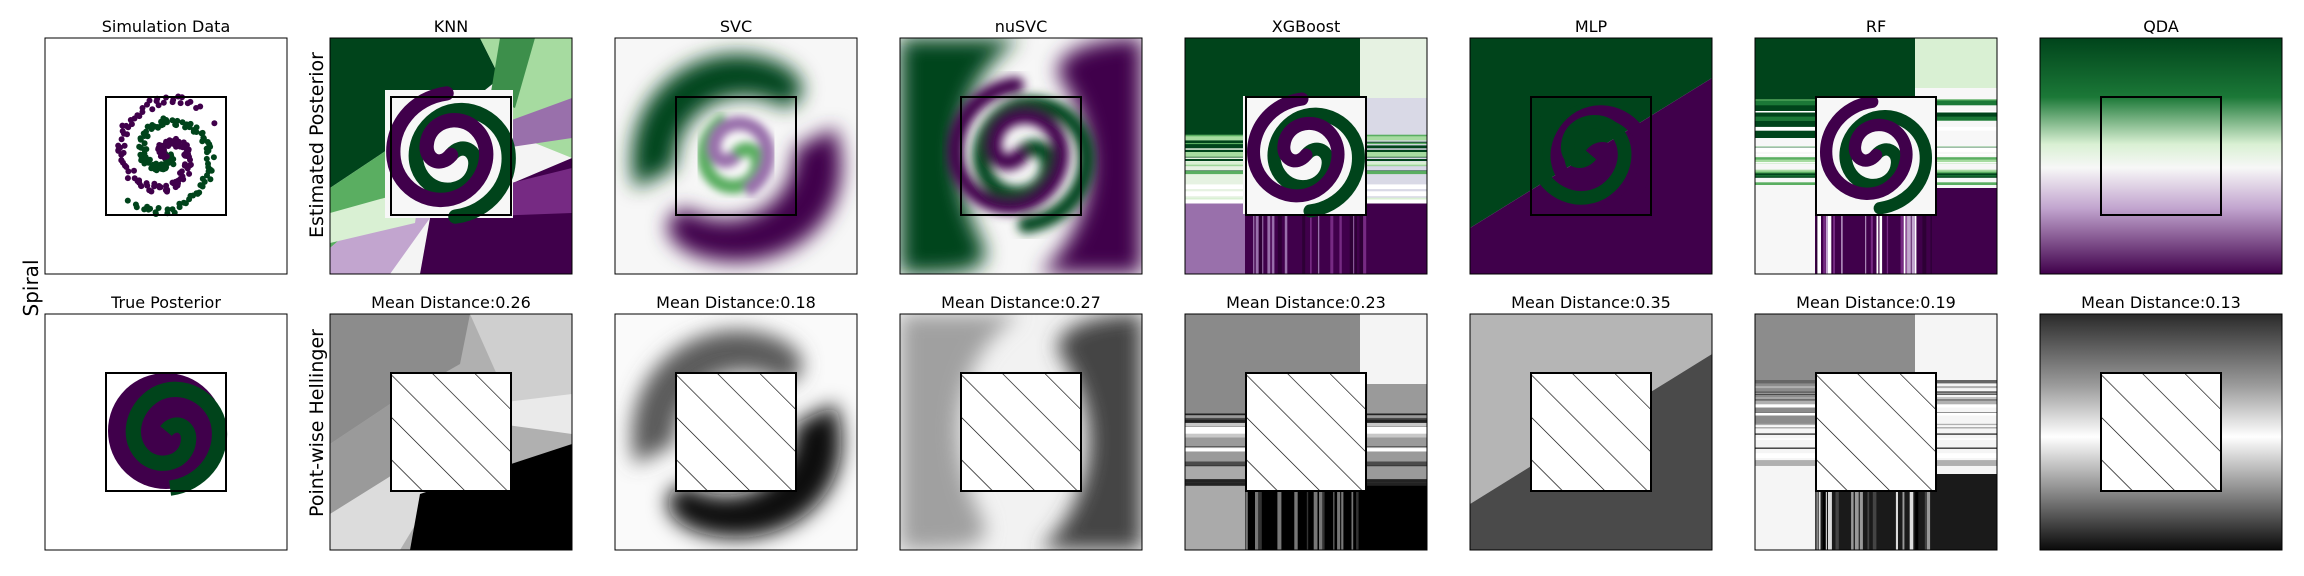 Image resolution: width=2304 pixels, height=576 pixels. What do you see at coordinates (166, 155) in the screenshot?
I see `scatter-points` at bounding box center [166, 155].